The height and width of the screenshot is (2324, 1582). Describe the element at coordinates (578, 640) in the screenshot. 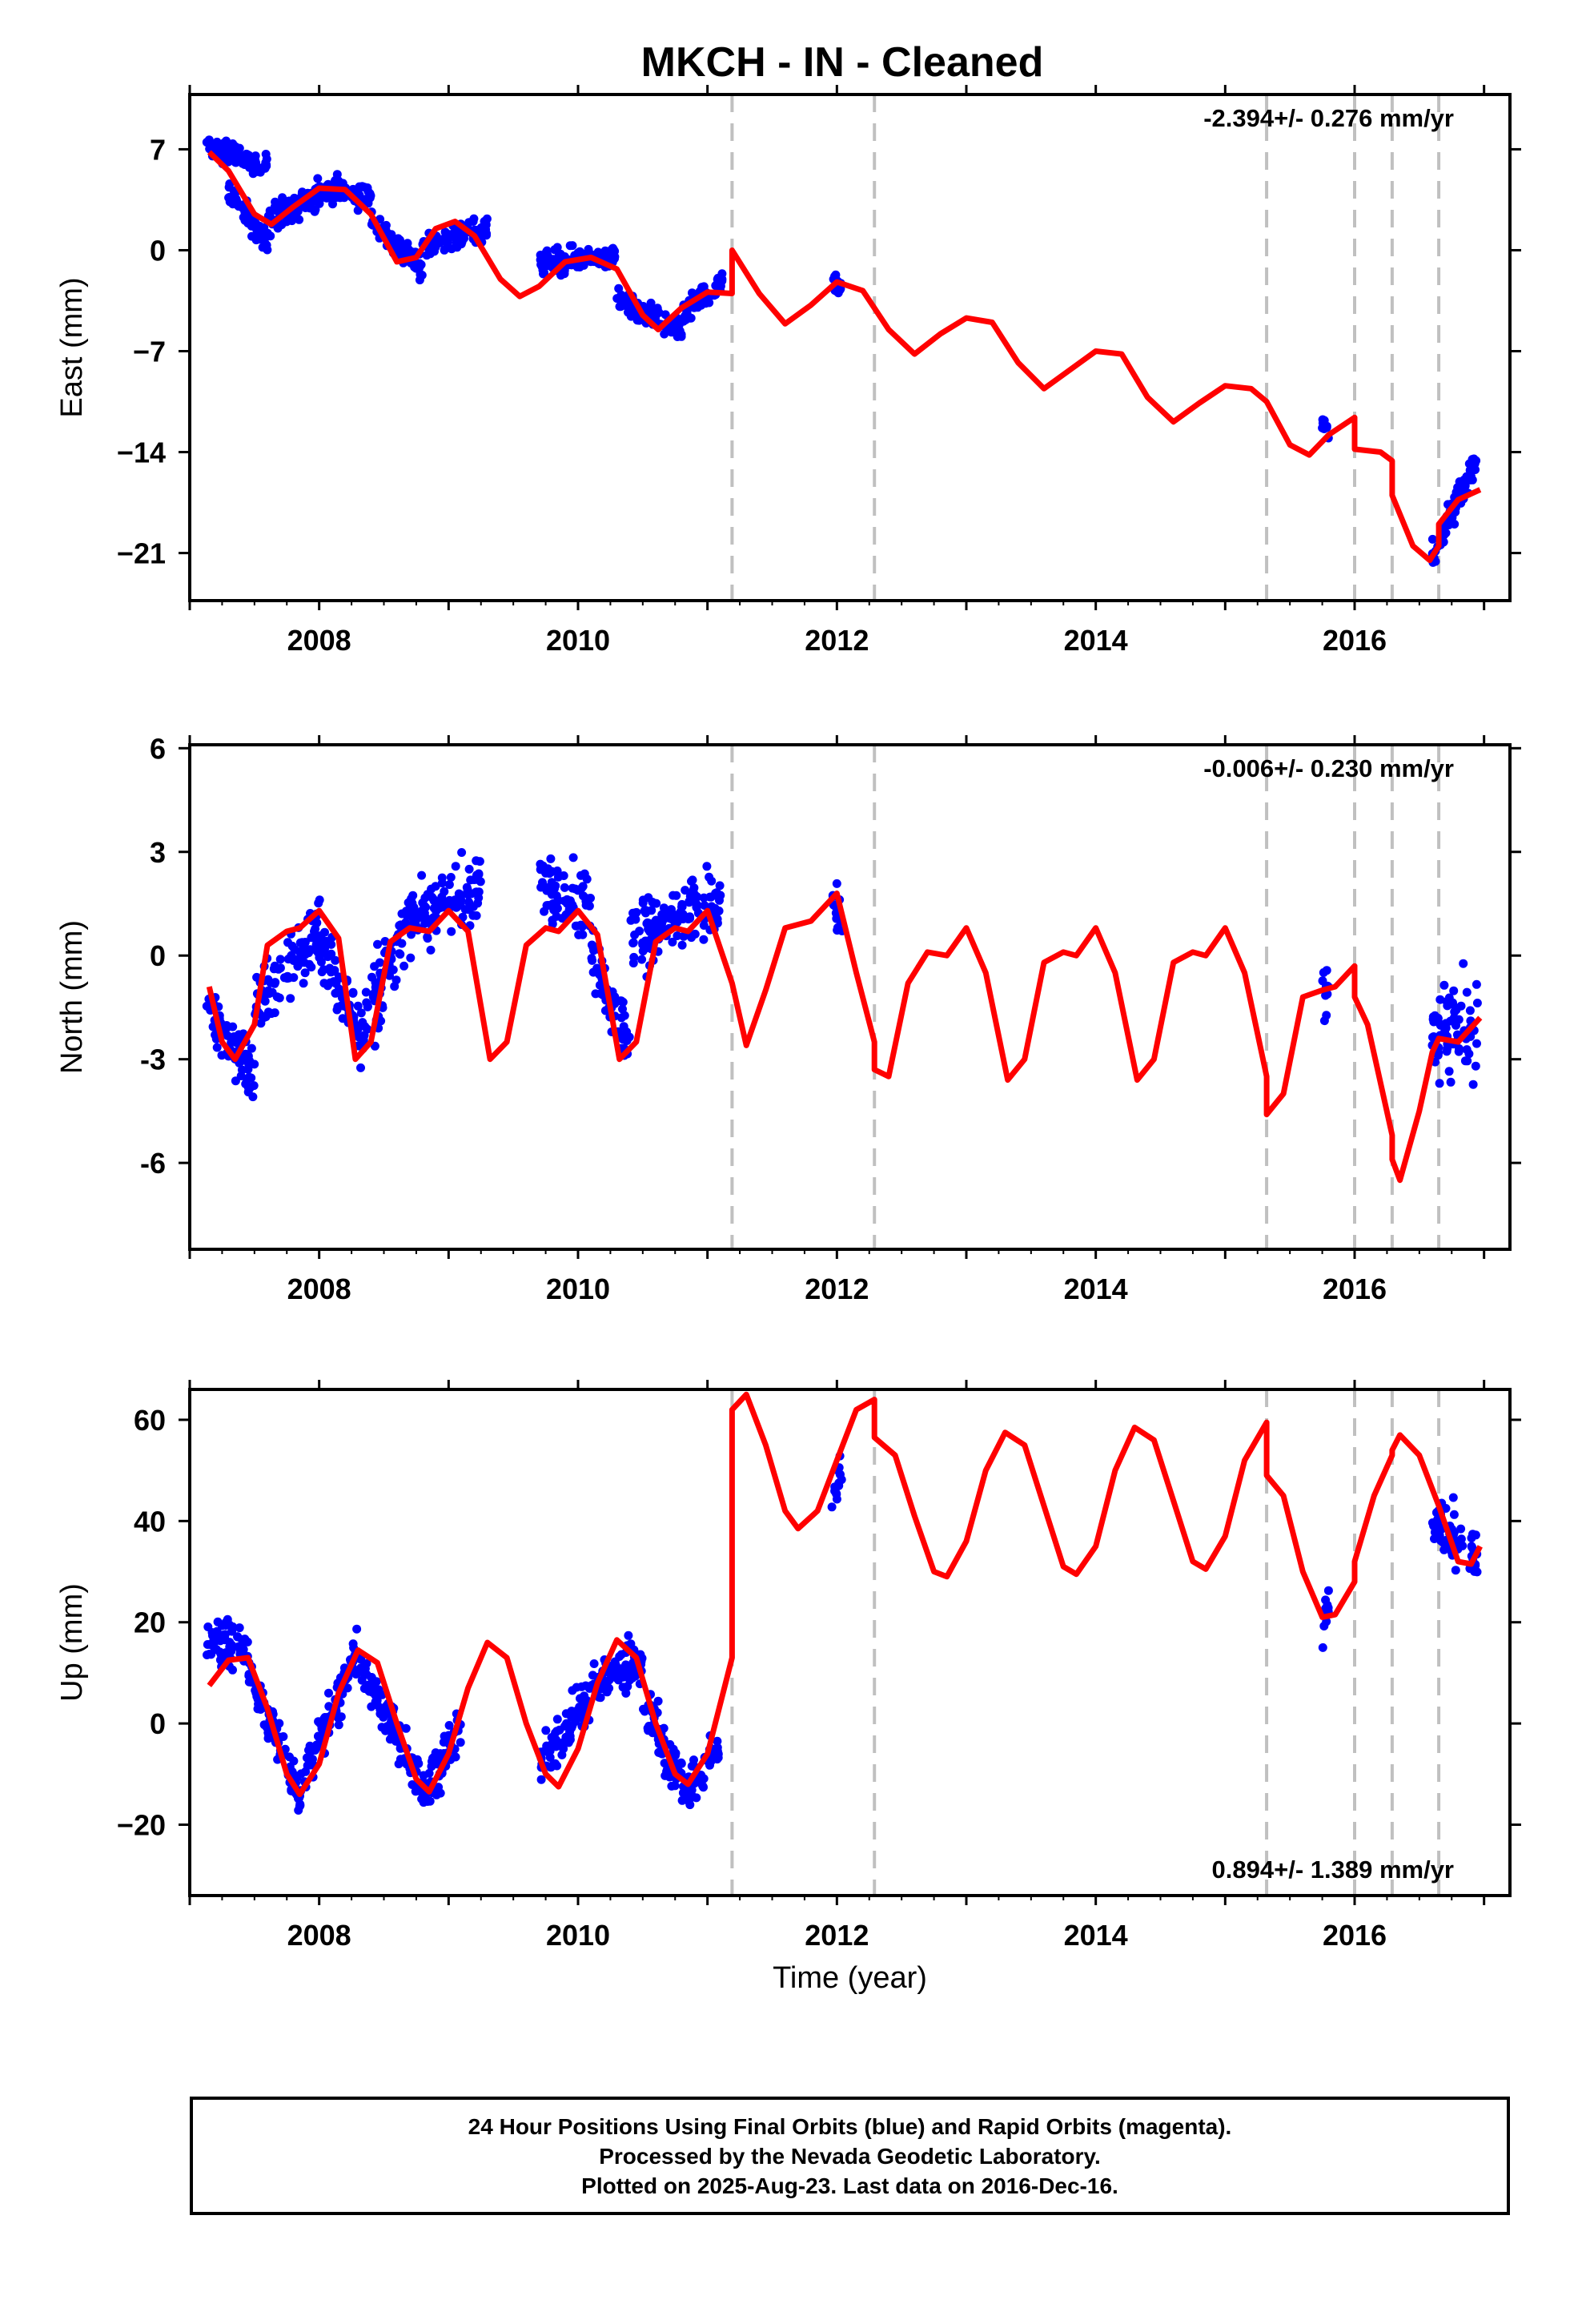

I see `x-tick-label: 2010` at that location.